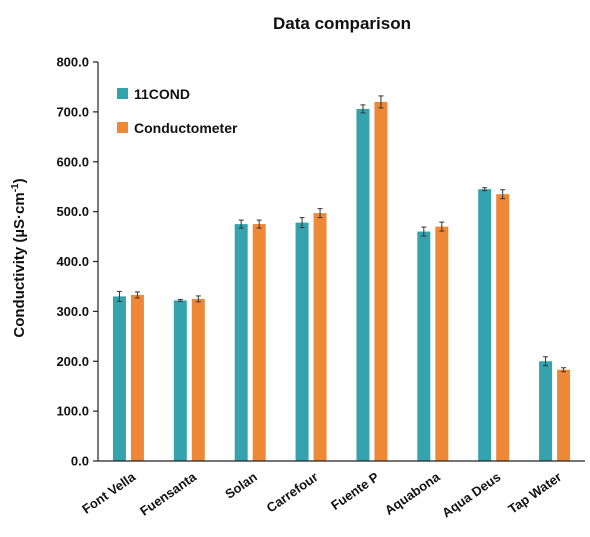  I want to click on legend-label-11cond: 11COND, so click(162, 94).